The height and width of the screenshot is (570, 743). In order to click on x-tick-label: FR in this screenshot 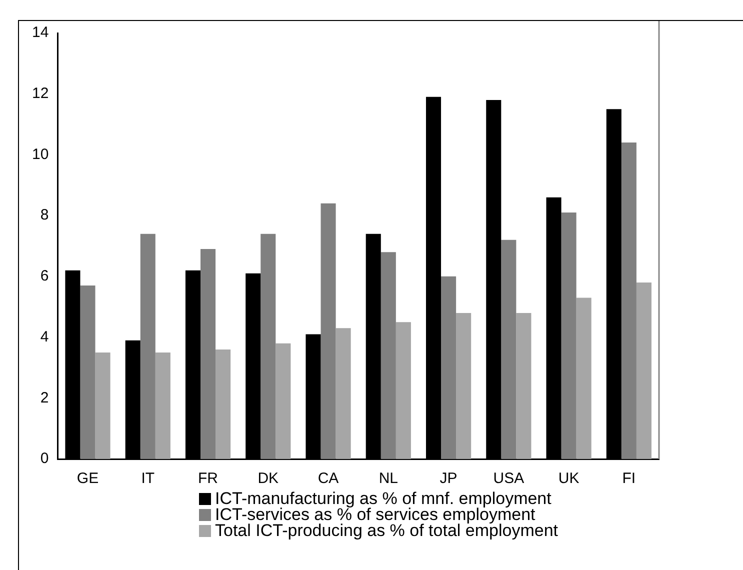, I will do `click(208, 479)`.